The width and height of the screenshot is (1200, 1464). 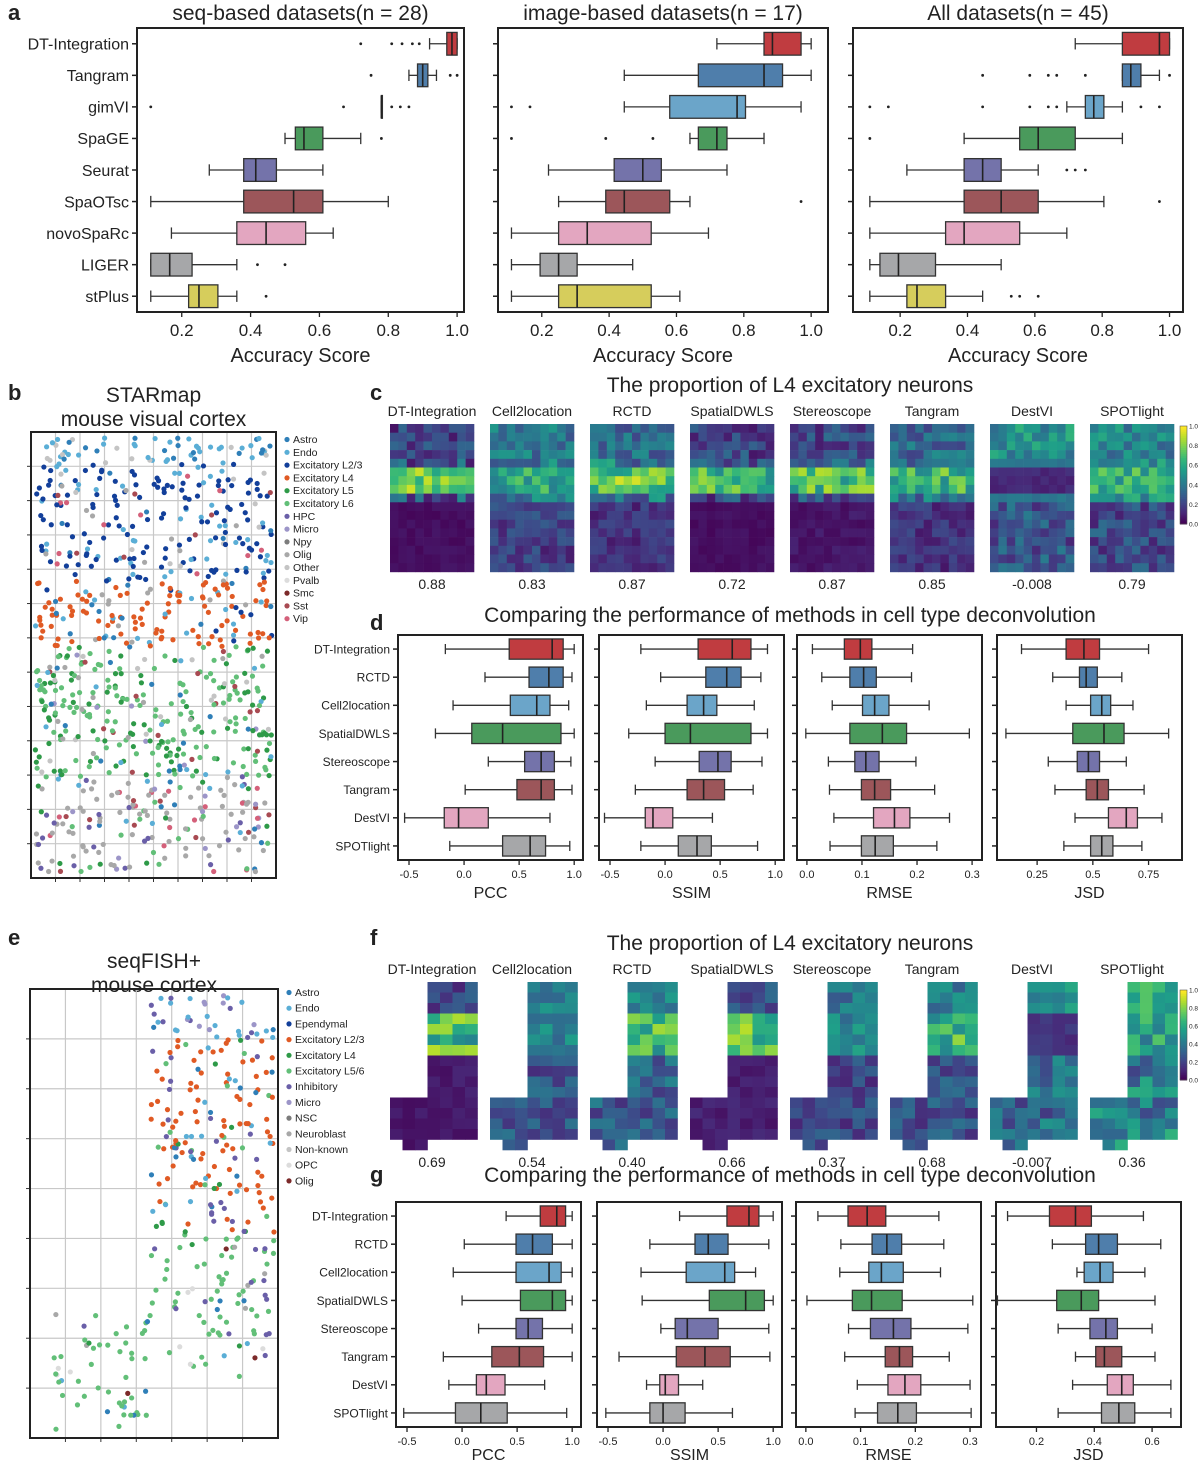 I want to click on box-destvi, so click(x=1081, y=1385).